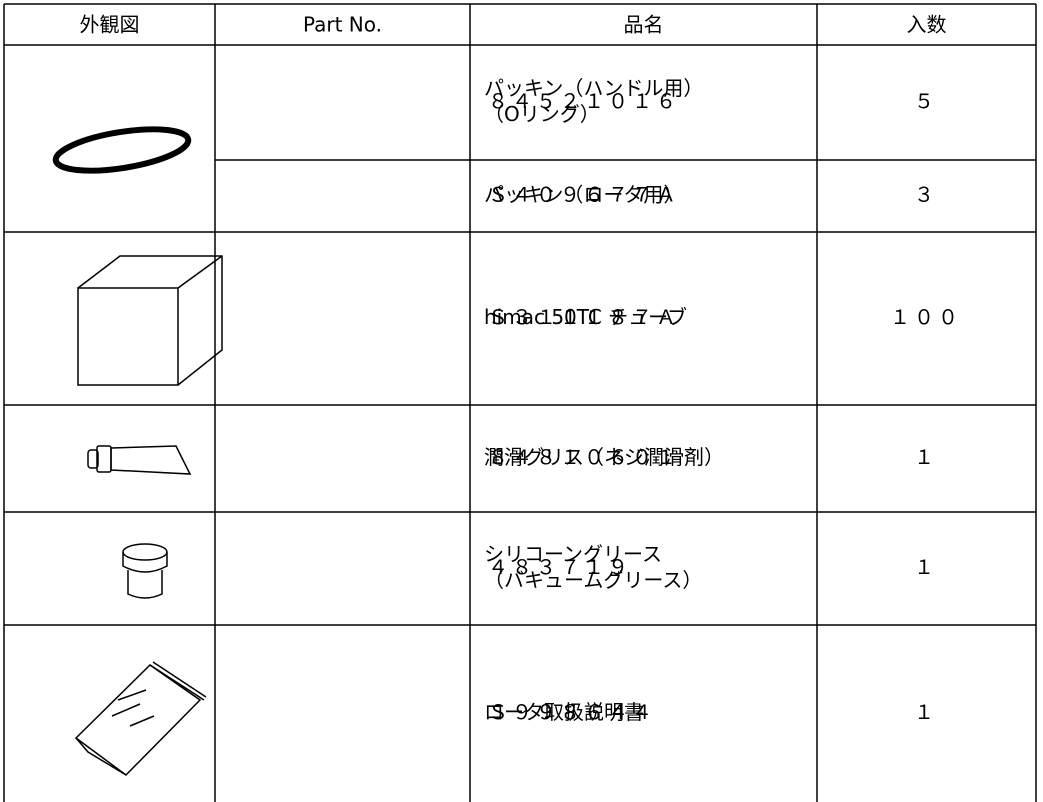 The image size is (1043, 802). Describe the element at coordinates (122, 150) in the screenshot. I see `o-ring-icon` at that location.